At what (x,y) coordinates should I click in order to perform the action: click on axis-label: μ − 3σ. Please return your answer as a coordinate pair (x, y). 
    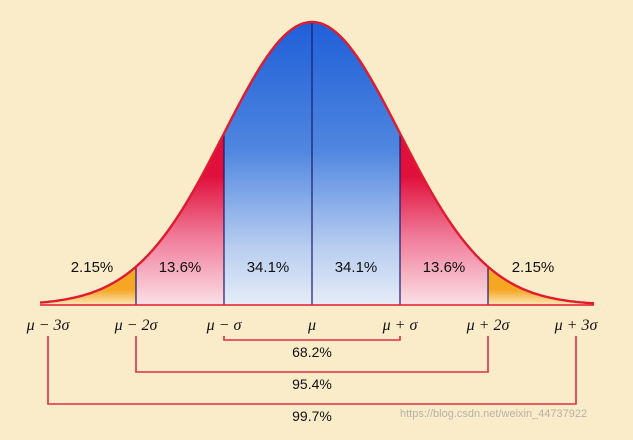
    Looking at the image, I should click on (48, 325).